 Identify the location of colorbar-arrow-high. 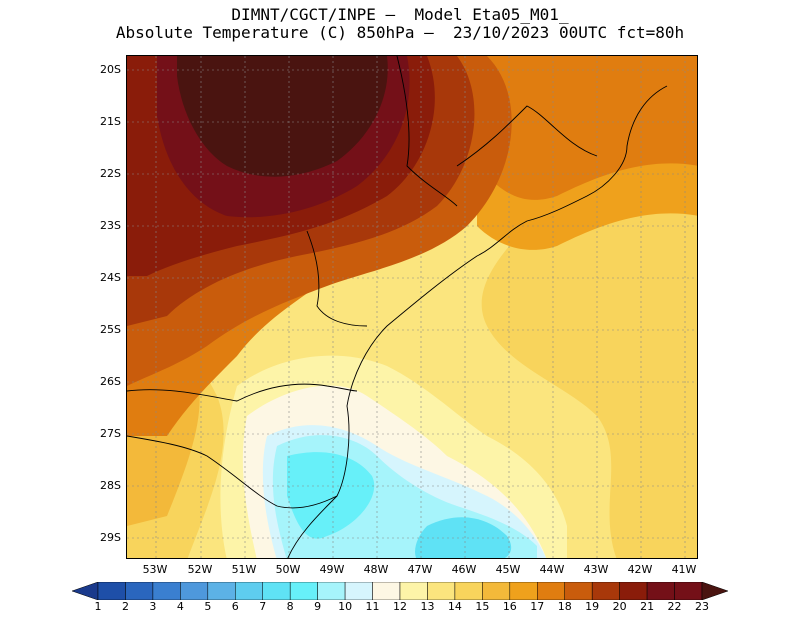
(714, 591).